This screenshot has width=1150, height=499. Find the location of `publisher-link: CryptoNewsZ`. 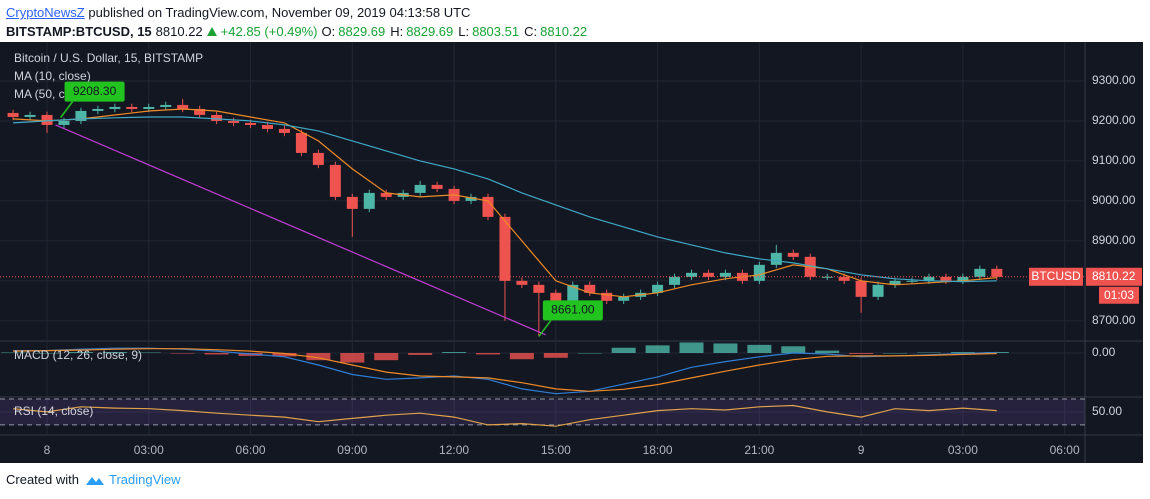

publisher-link: CryptoNewsZ is located at coordinates (45, 12).